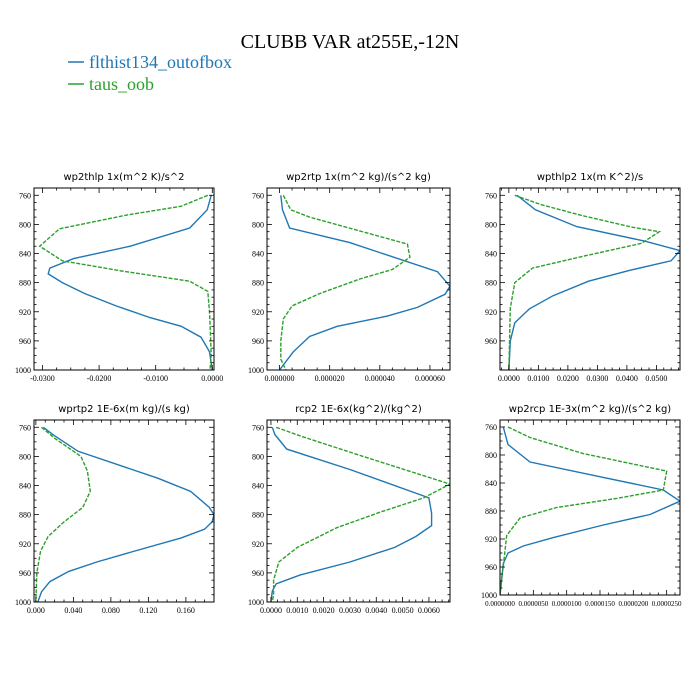 This screenshot has height=700, width=700. Describe the element at coordinates (121, 84) in the screenshot. I see `legend-label-taus-oob: taus_oob` at that location.